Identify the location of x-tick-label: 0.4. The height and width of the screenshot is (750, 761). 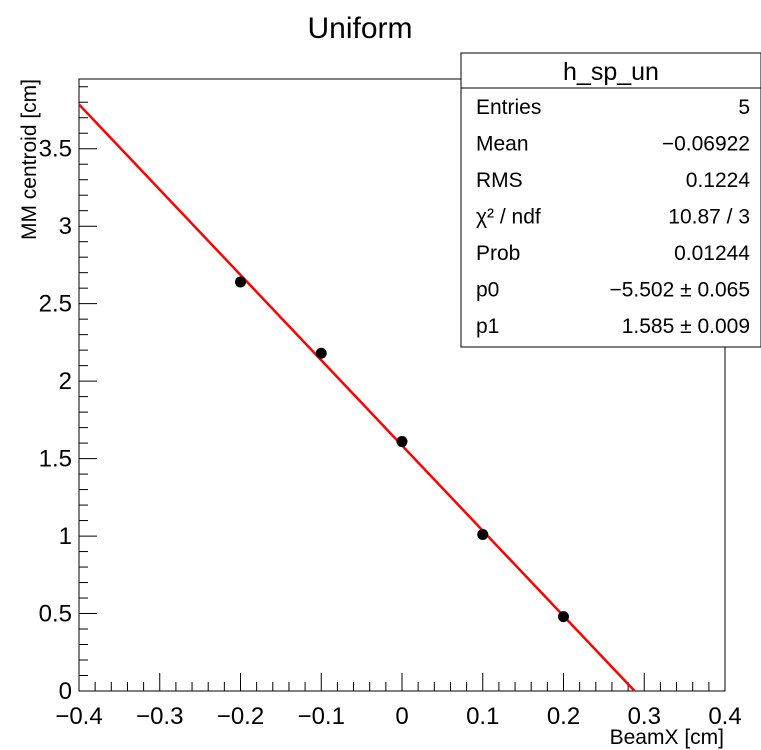
(724, 716).